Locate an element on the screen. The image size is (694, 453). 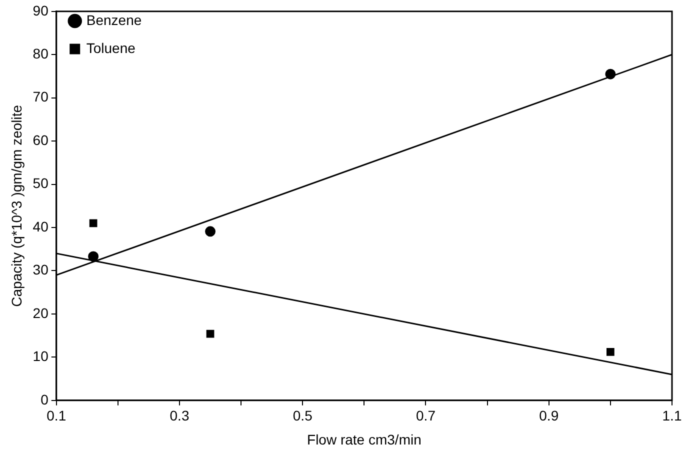
x-tick-label: 0.3 is located at coordinates (180, 416).